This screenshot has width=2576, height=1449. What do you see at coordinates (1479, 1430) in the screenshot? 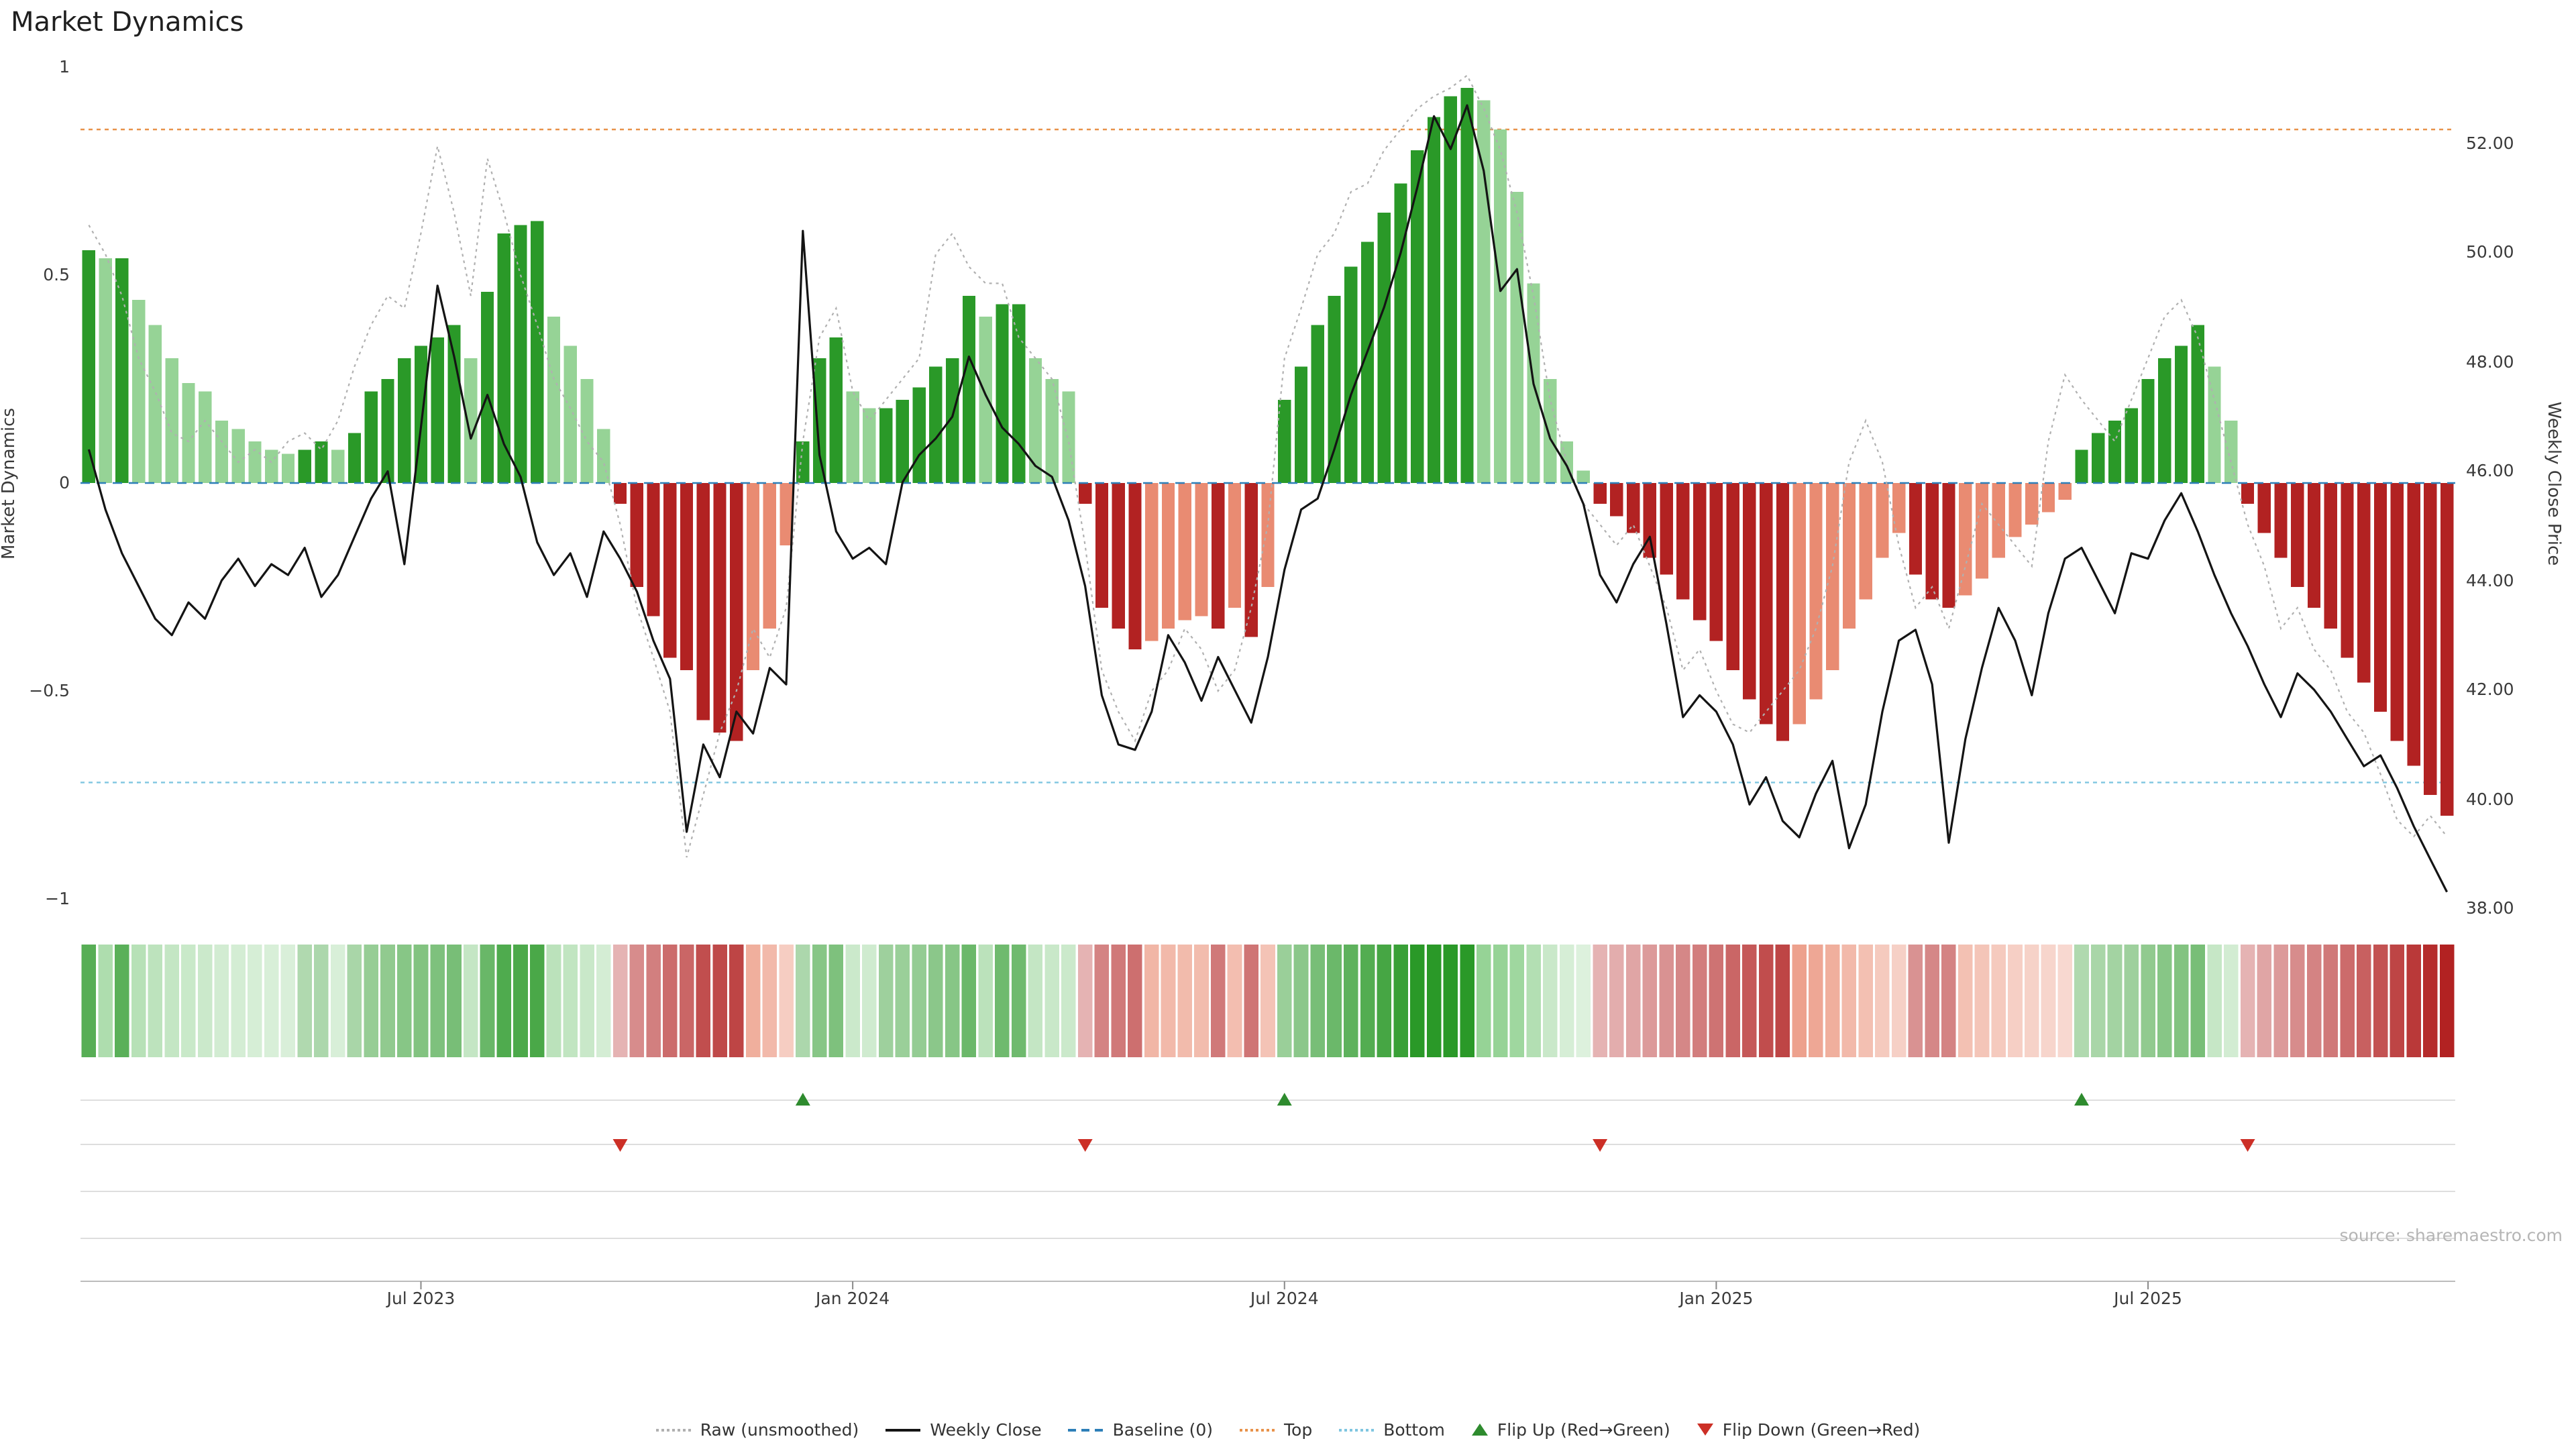
I see `flip-up-icon` at bounding box center [1479, 1430].